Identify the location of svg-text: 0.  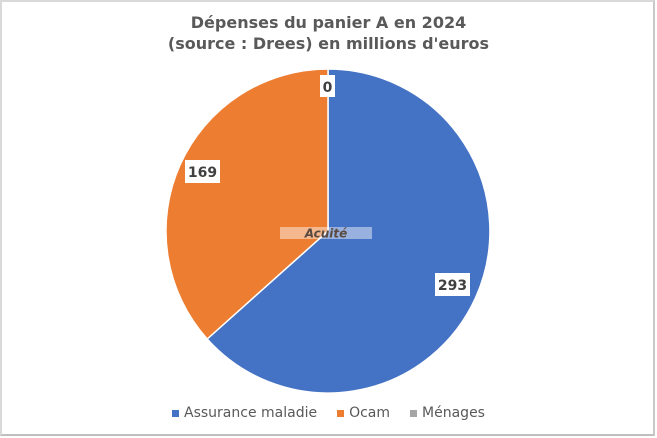
(328, 88).